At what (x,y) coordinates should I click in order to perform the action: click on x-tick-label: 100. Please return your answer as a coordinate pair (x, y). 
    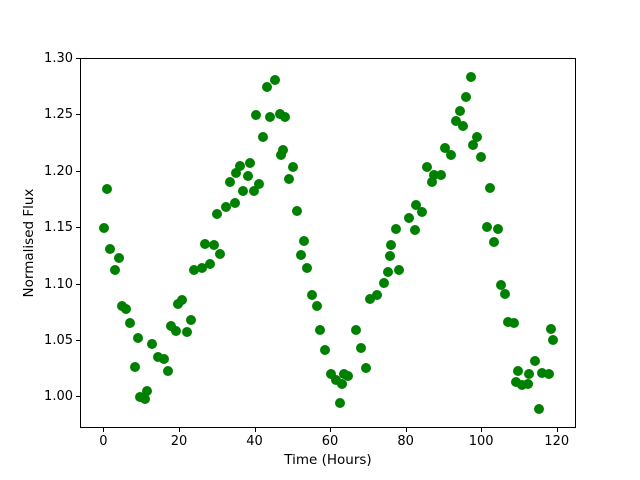
    Looking at the image, I should click on (481, 441).